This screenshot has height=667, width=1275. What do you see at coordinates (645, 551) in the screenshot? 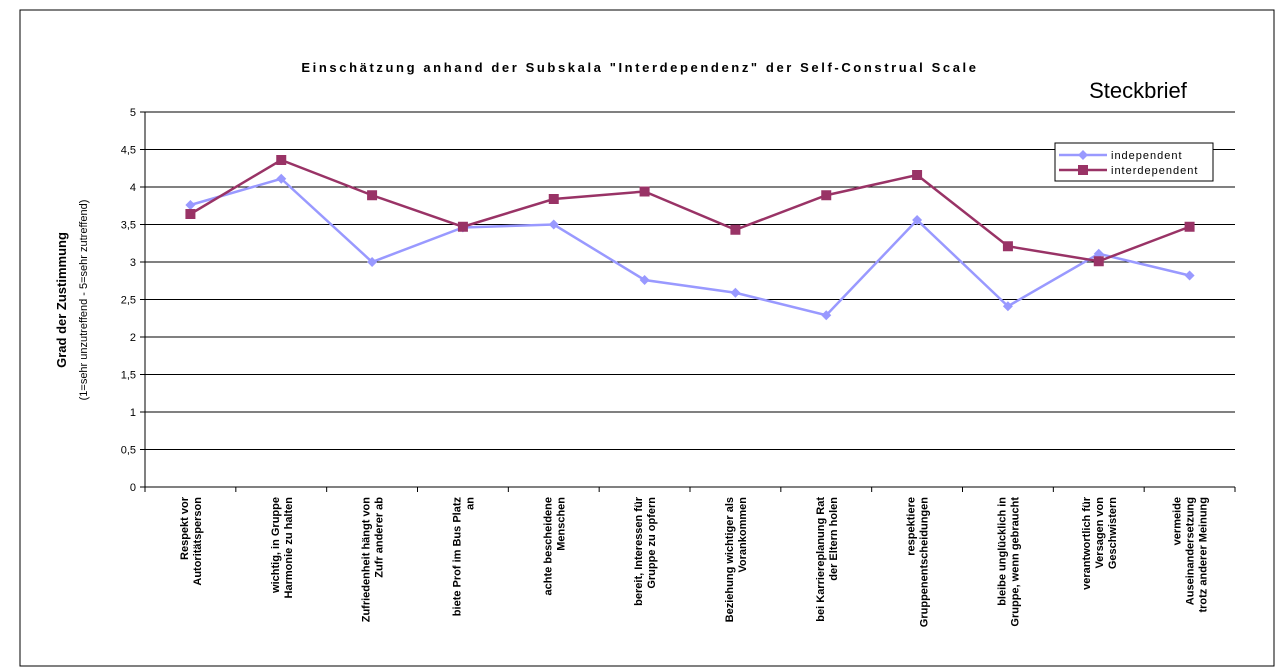
I see `x-tick-label: bereit, Interessen fürGruppe zu opfern` at bounding box center [645, 551].